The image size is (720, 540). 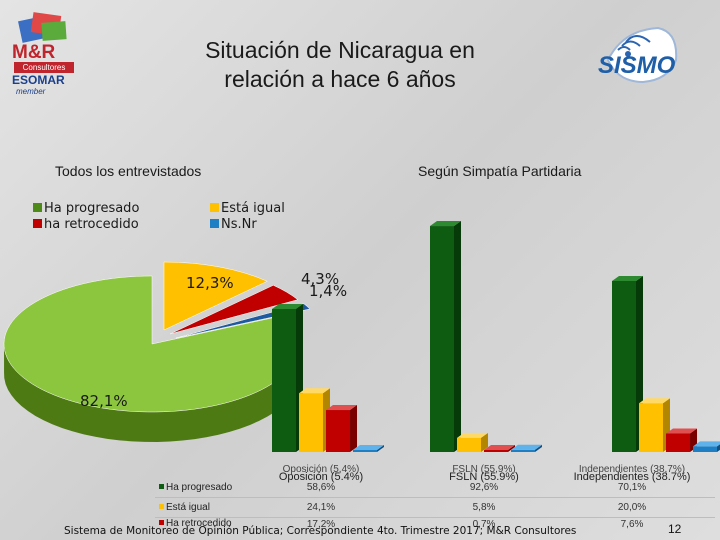 What do you see at coordinates (632, 487) in the screenshot?
I see `table-cell-progresado-2: 70,1%` at bounding box center [632, 487].